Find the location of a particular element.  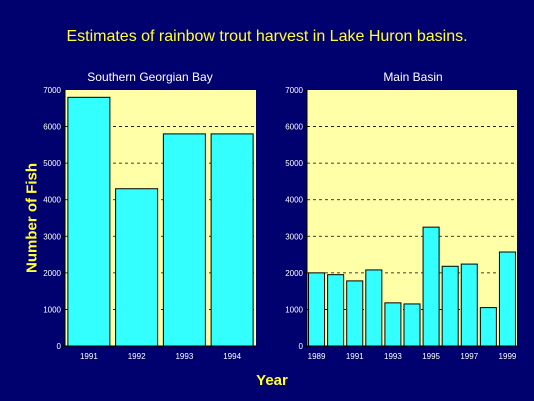

x-tick-label: 1992 is located at coordinates (137, 356).